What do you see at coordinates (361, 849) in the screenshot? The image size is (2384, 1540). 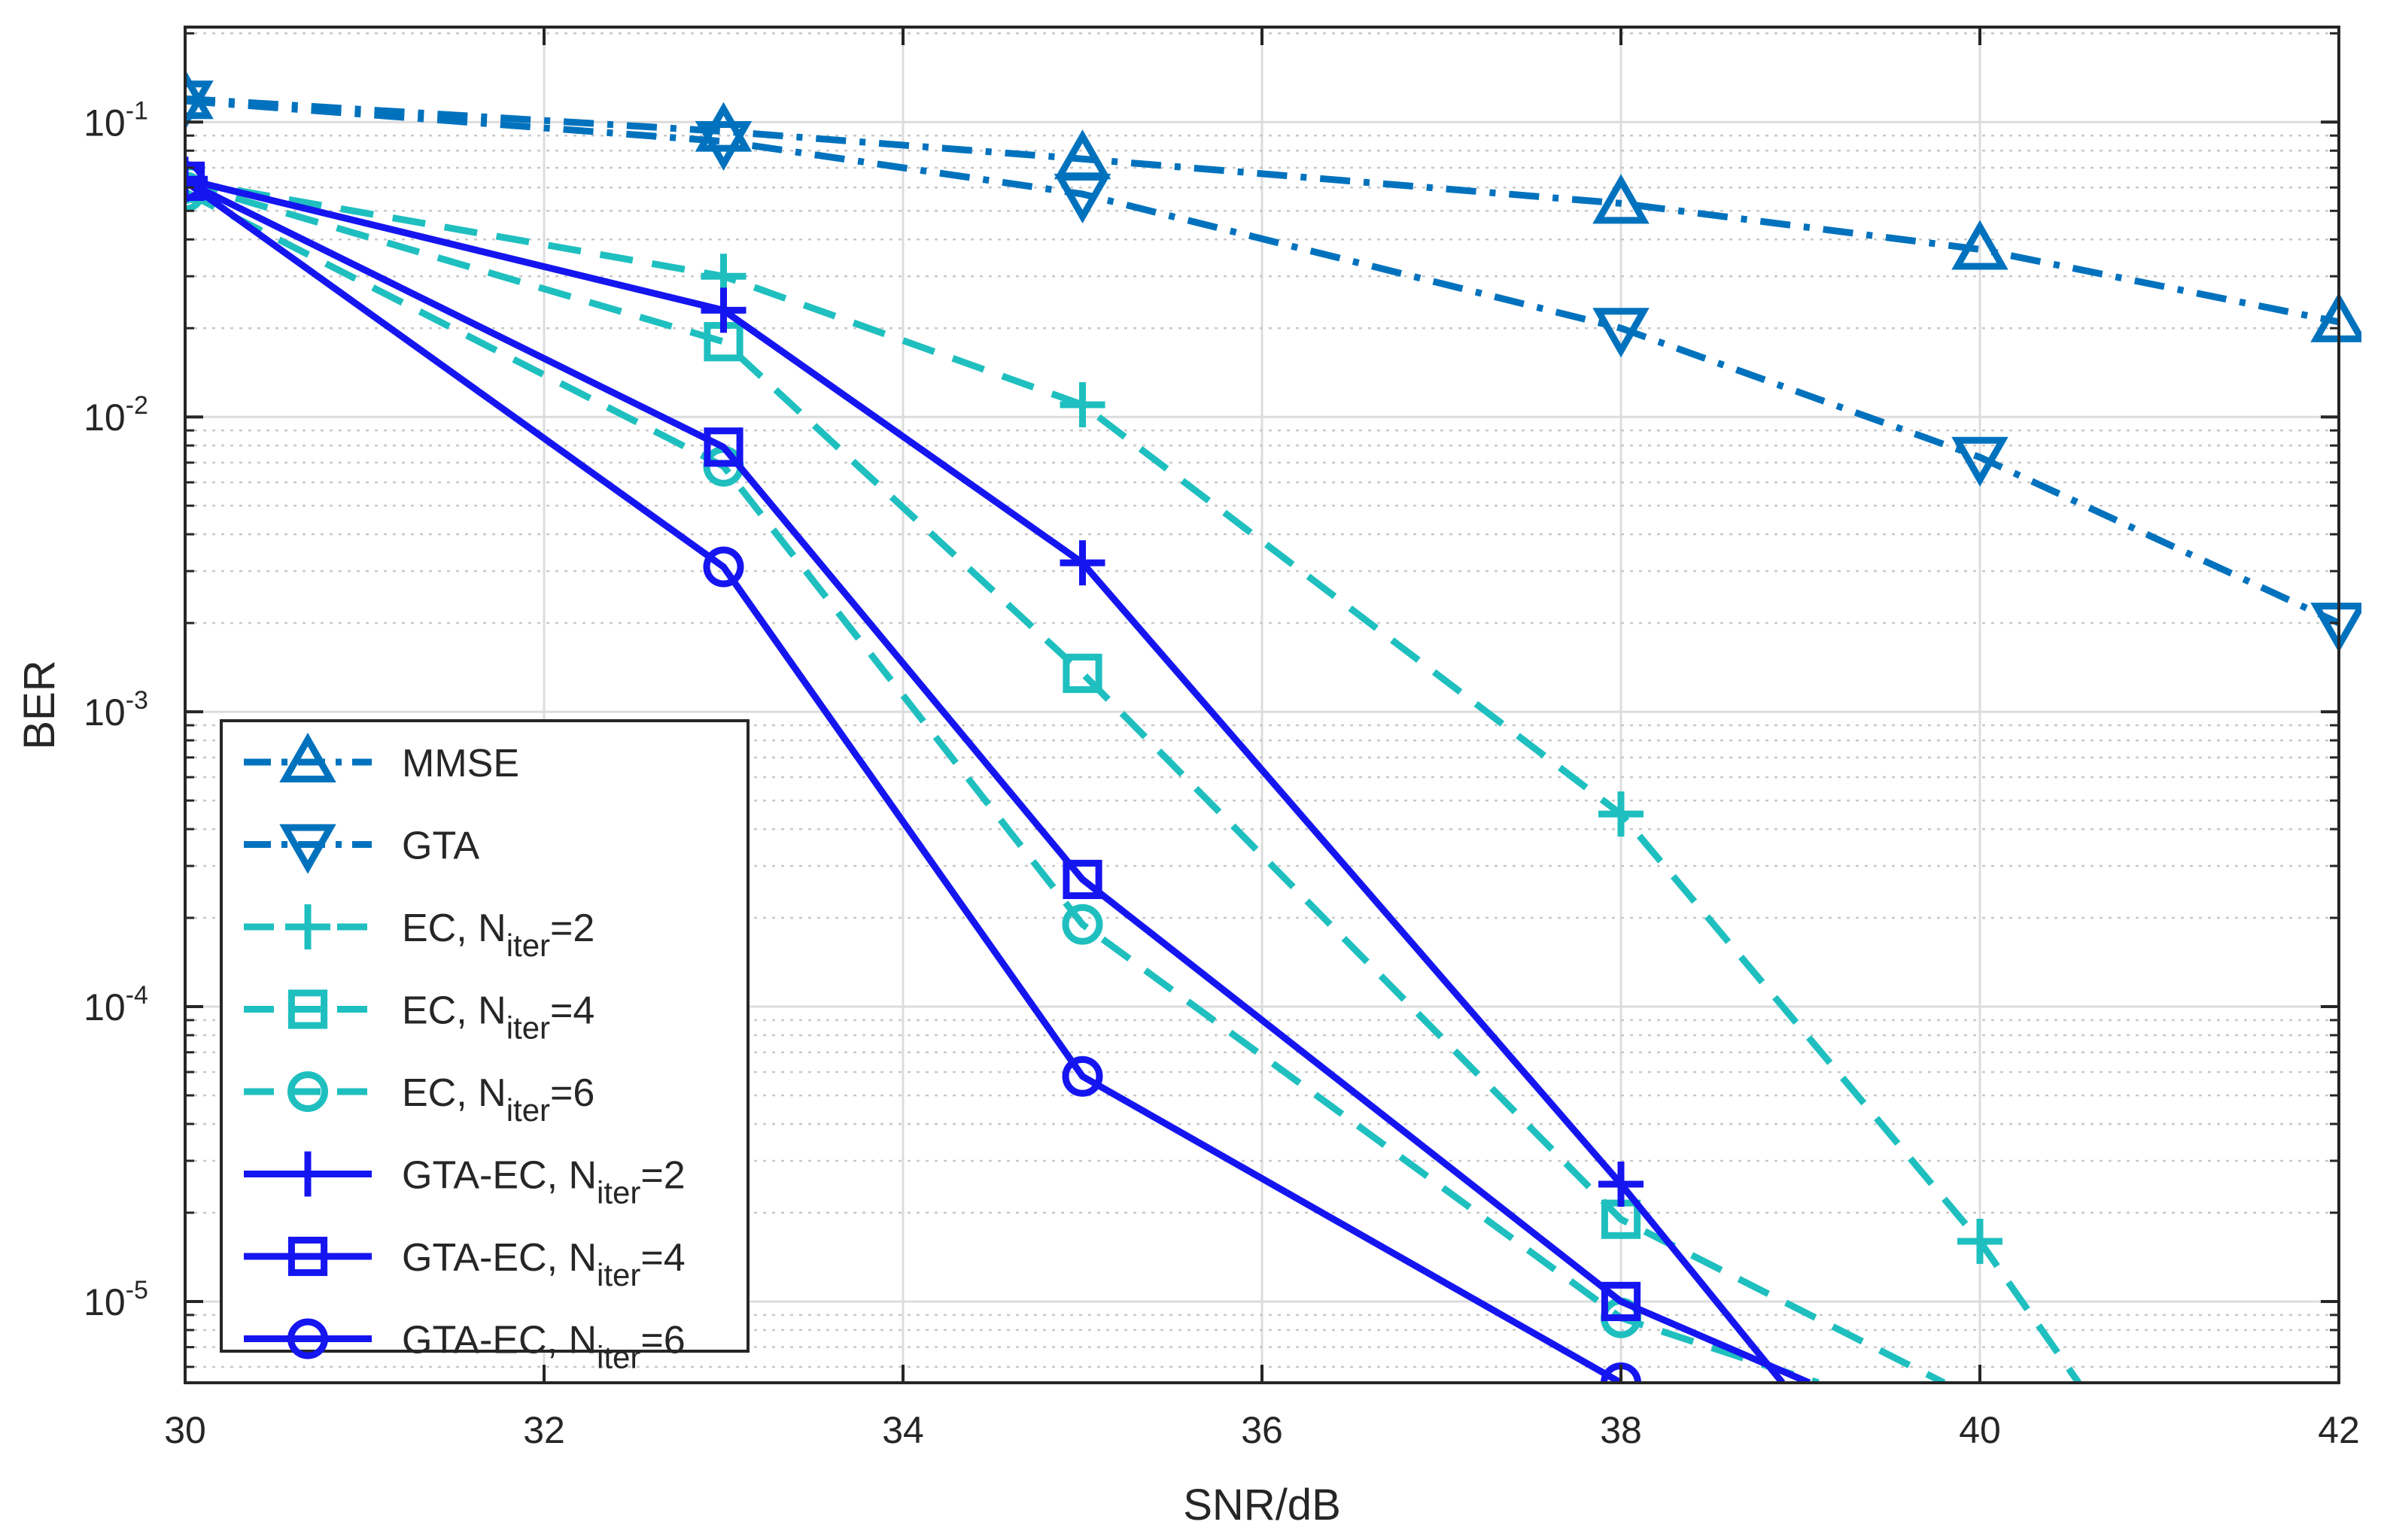 I see `legend-item: GTA` at bounding box center [361, 849].